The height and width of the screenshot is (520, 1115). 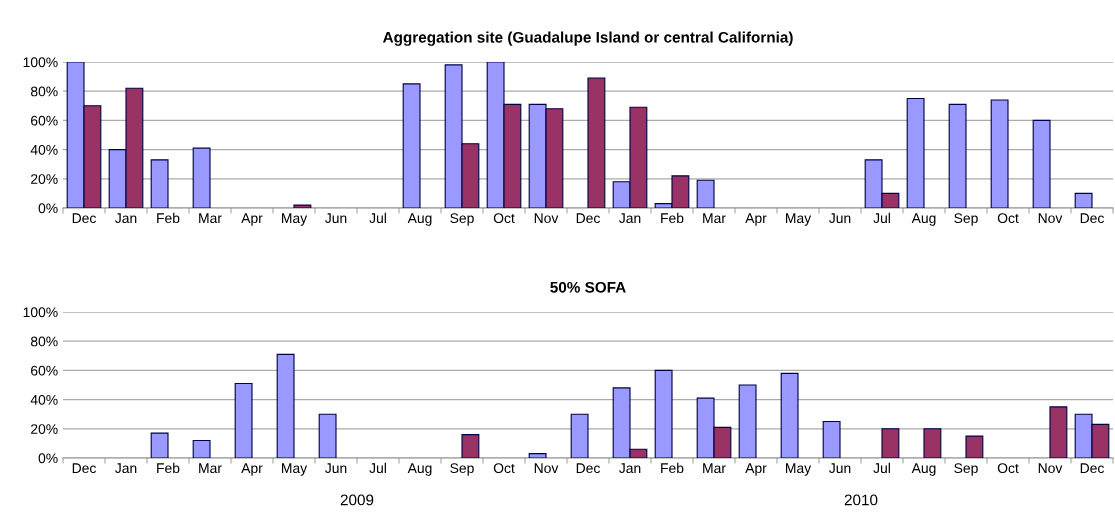 I want to click on text: 2010, so click(x=861, y=500).